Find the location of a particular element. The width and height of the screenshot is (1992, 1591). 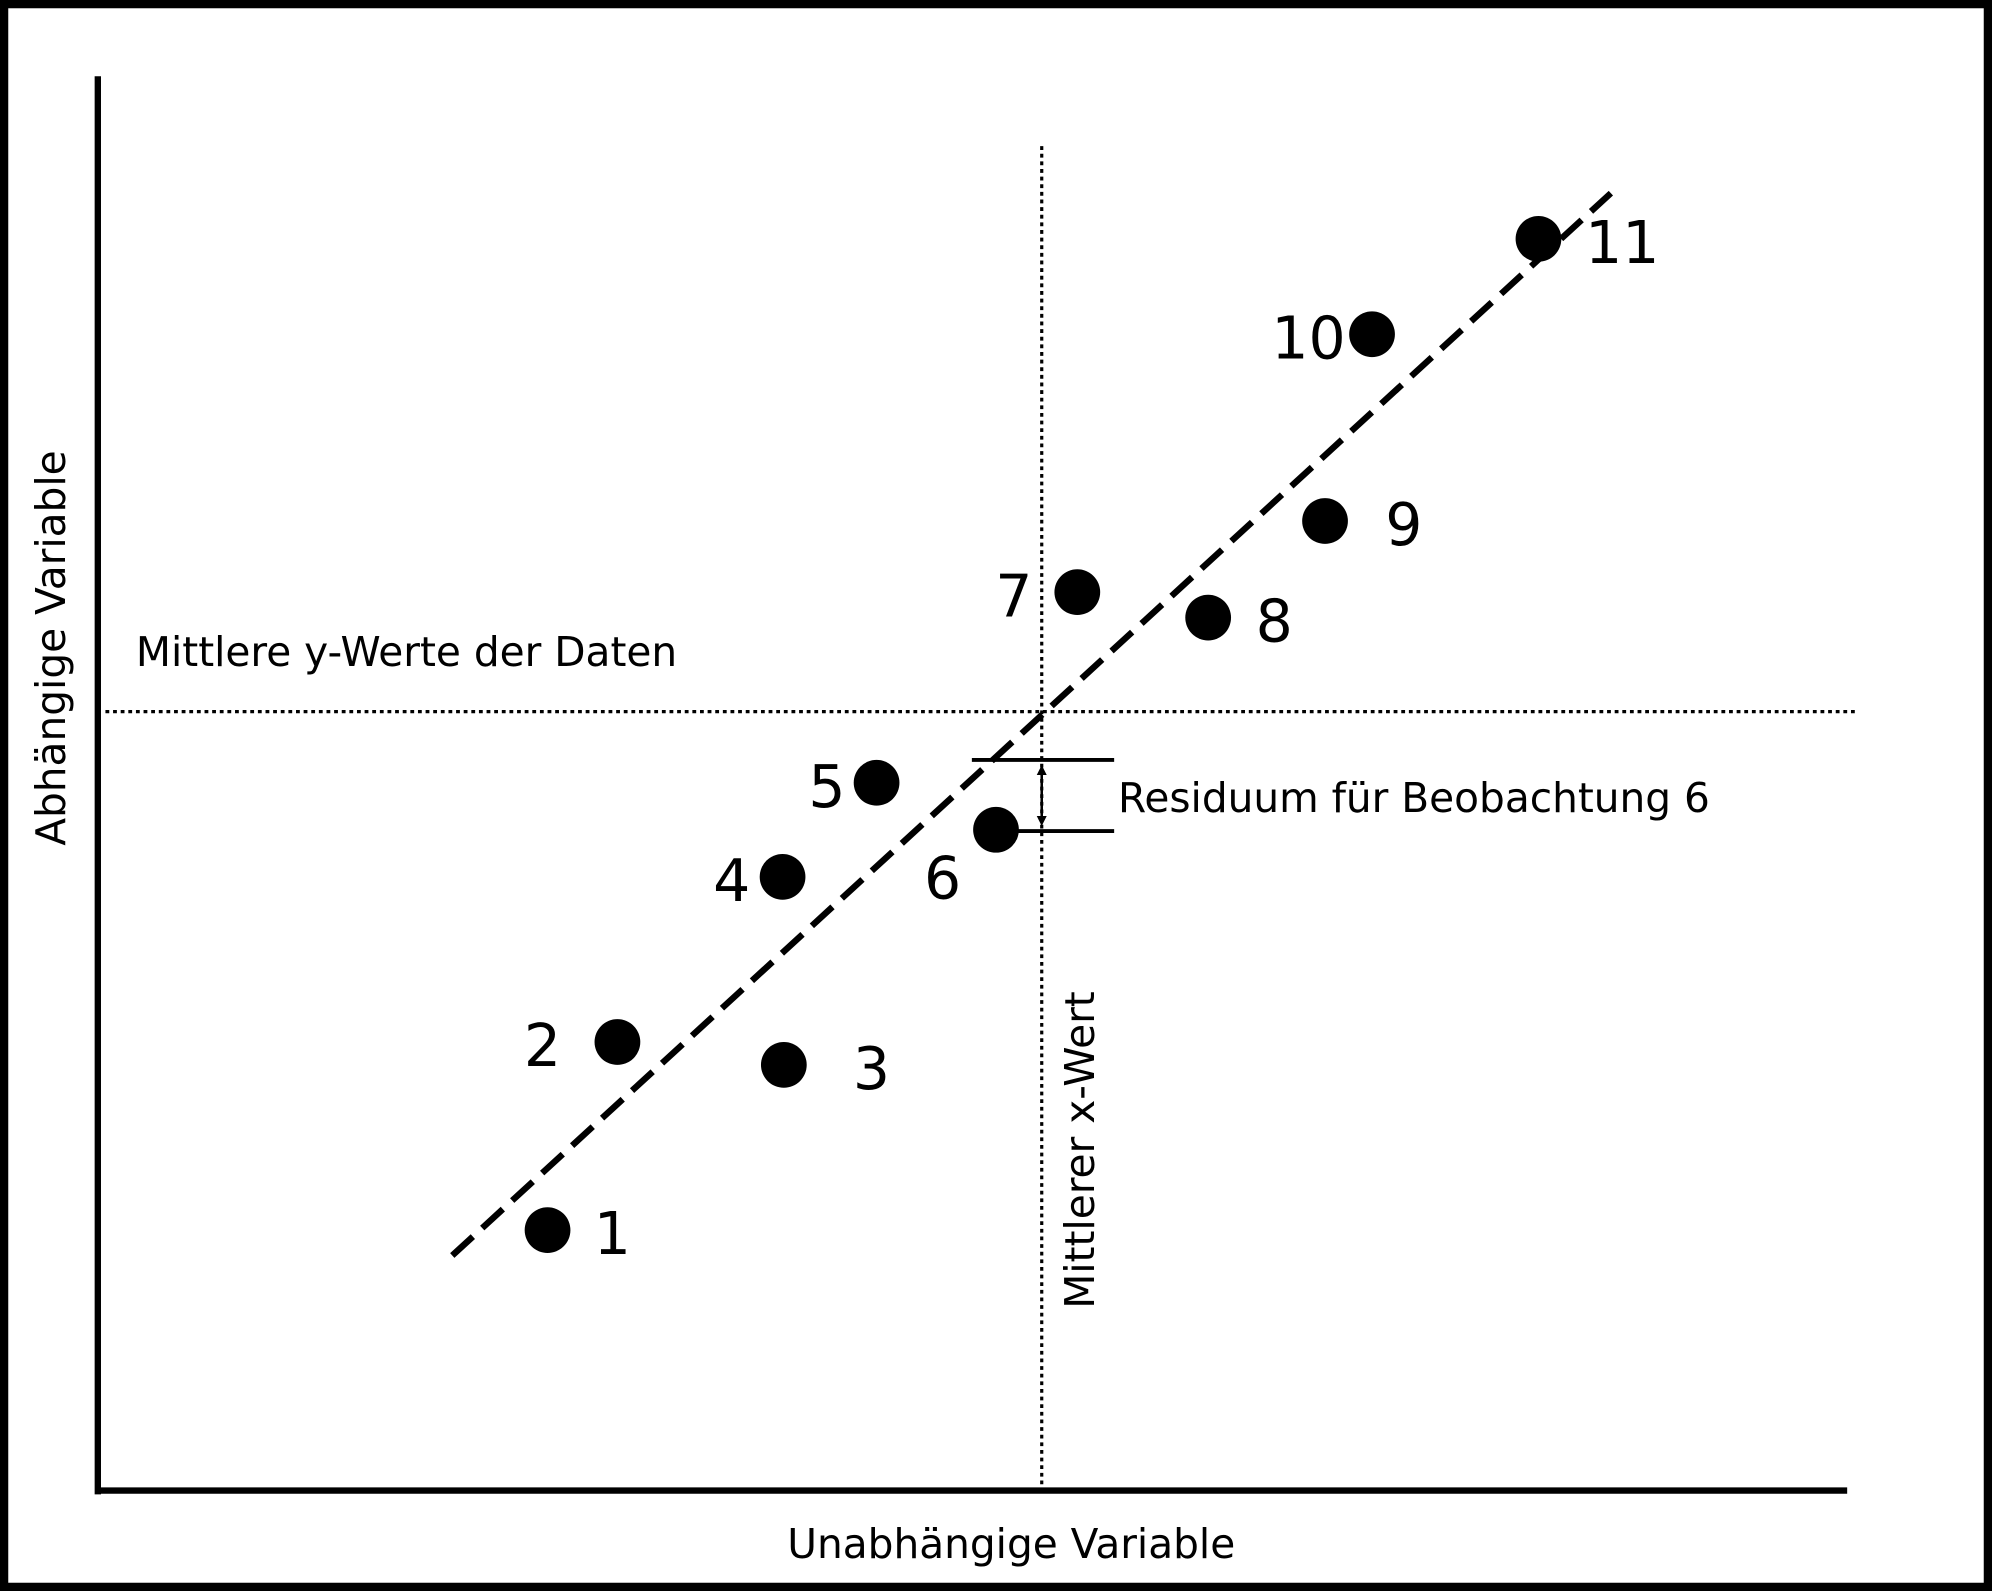

point-label: 10 is located at coordinates (1308, 338).